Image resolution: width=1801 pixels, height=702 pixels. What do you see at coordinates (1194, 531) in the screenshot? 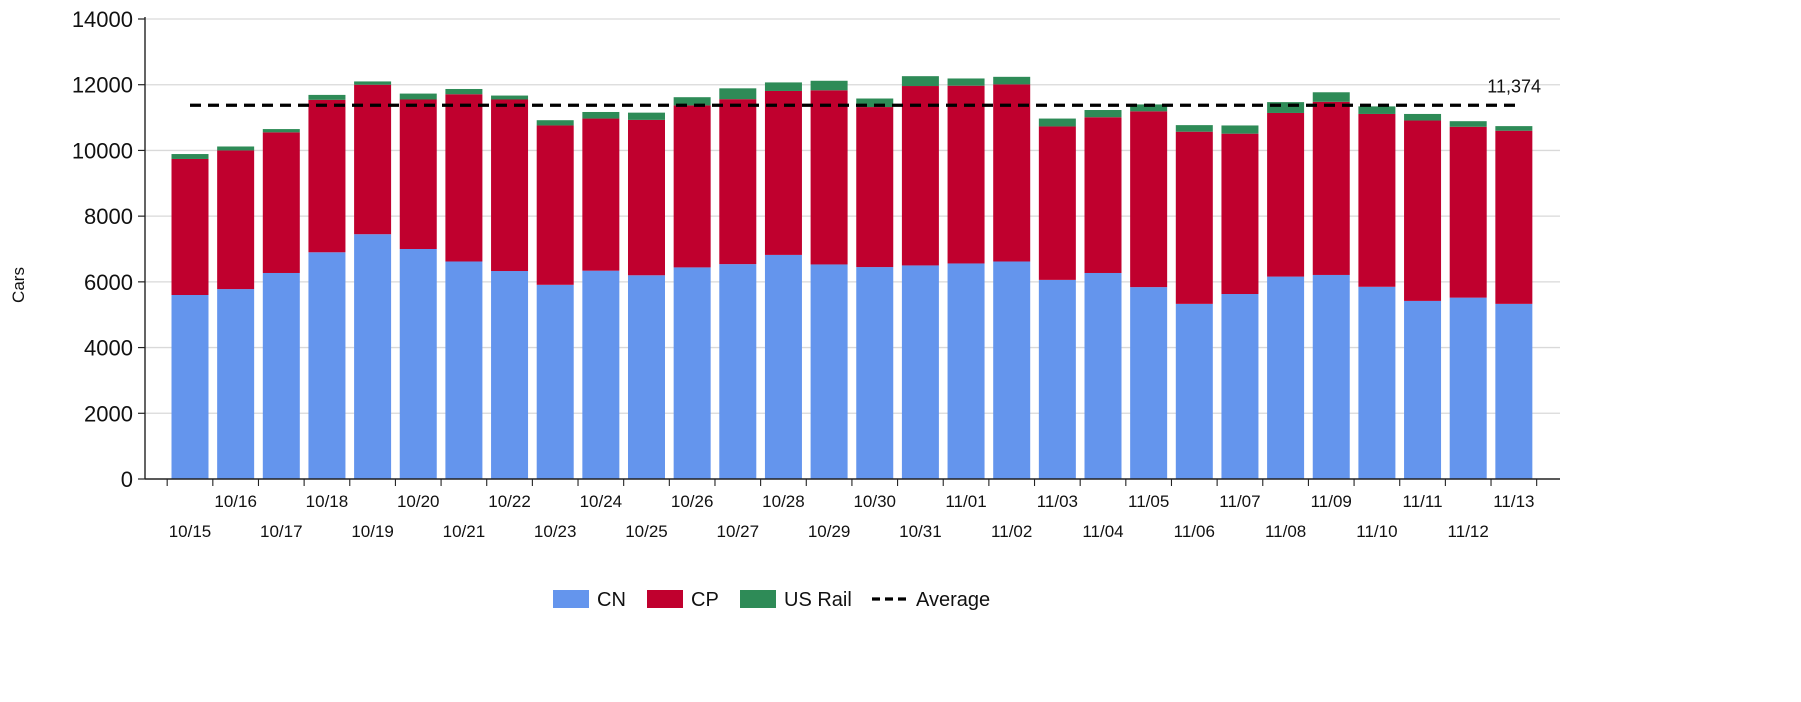
I see `x-tick-label: 11/06` at bounding box center [1194, 531].